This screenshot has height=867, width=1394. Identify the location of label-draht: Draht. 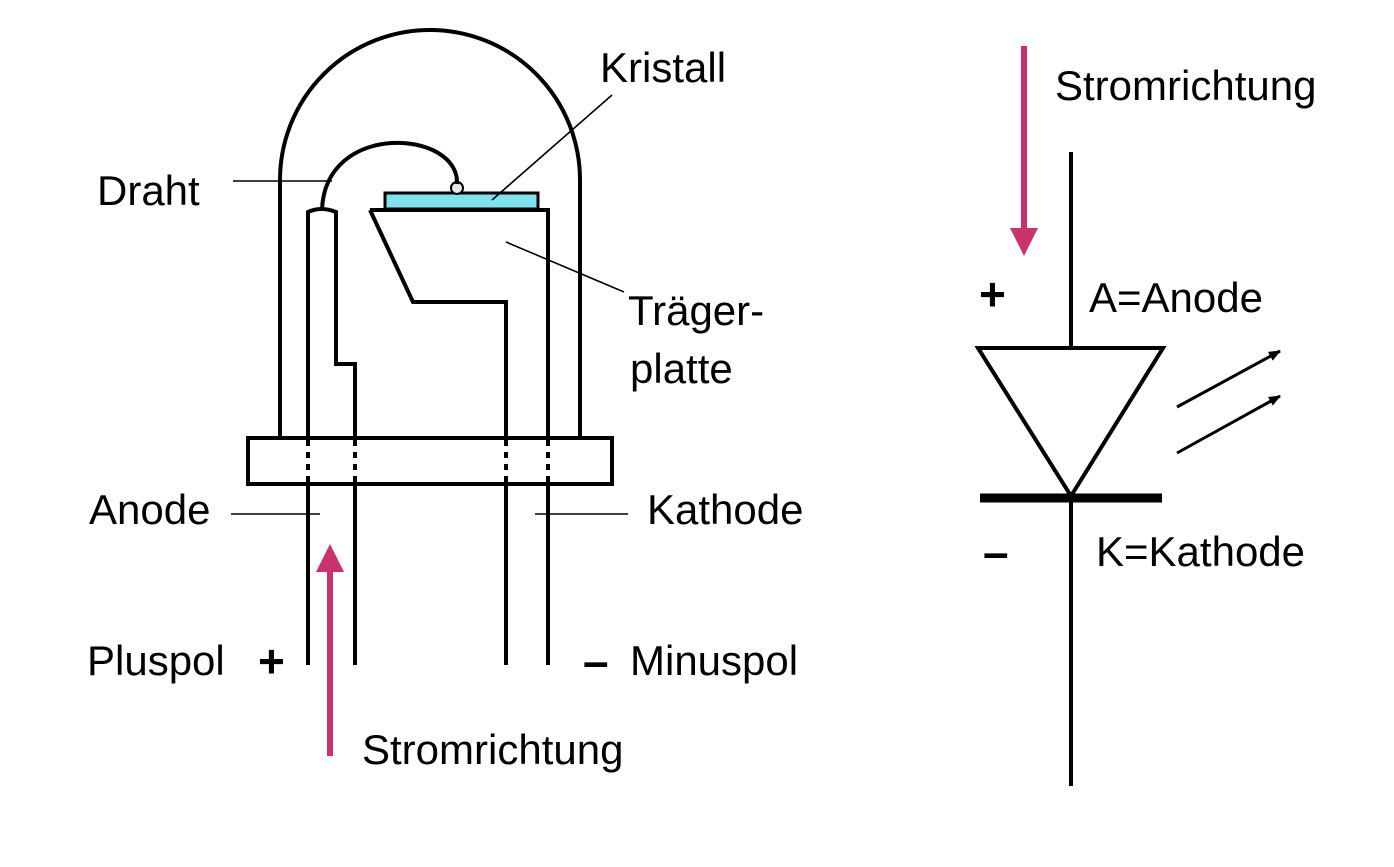
(148, 190).